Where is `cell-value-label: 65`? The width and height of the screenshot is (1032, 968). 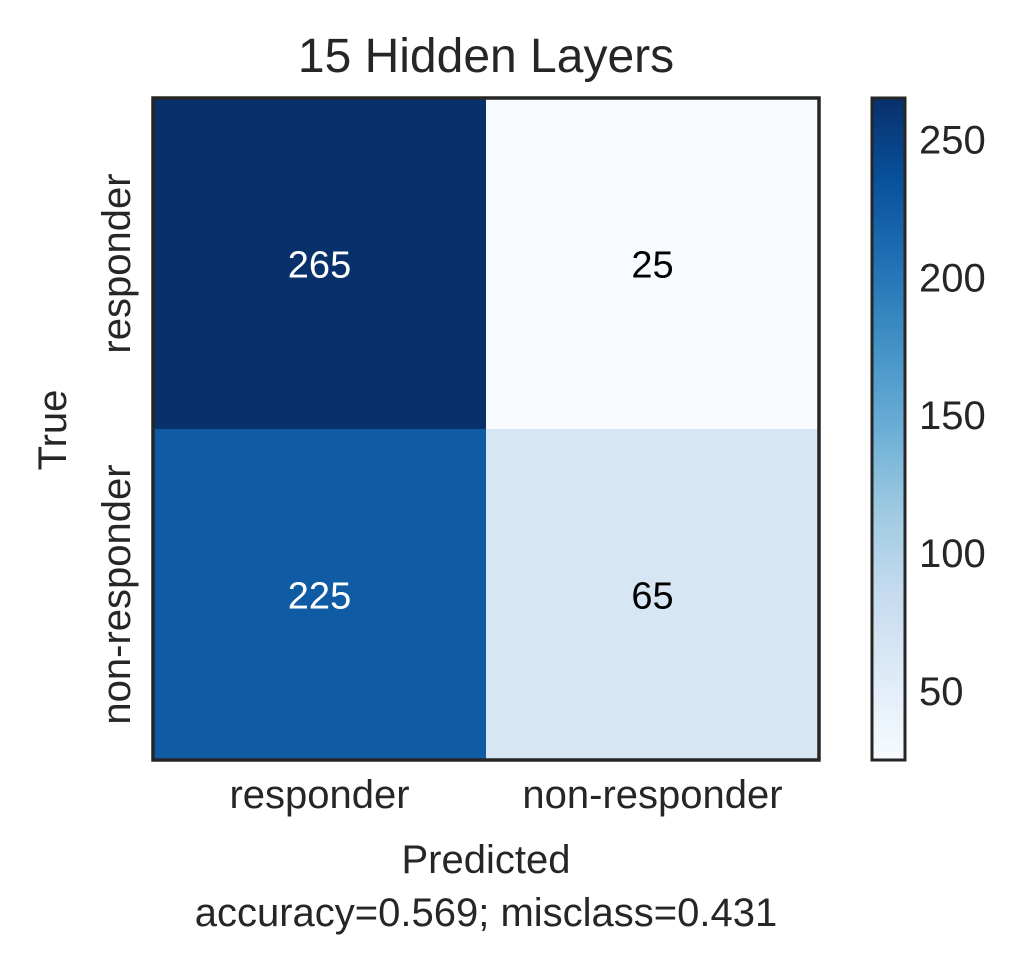 cell-value-label: 65 is located at coordinates (652, 597).